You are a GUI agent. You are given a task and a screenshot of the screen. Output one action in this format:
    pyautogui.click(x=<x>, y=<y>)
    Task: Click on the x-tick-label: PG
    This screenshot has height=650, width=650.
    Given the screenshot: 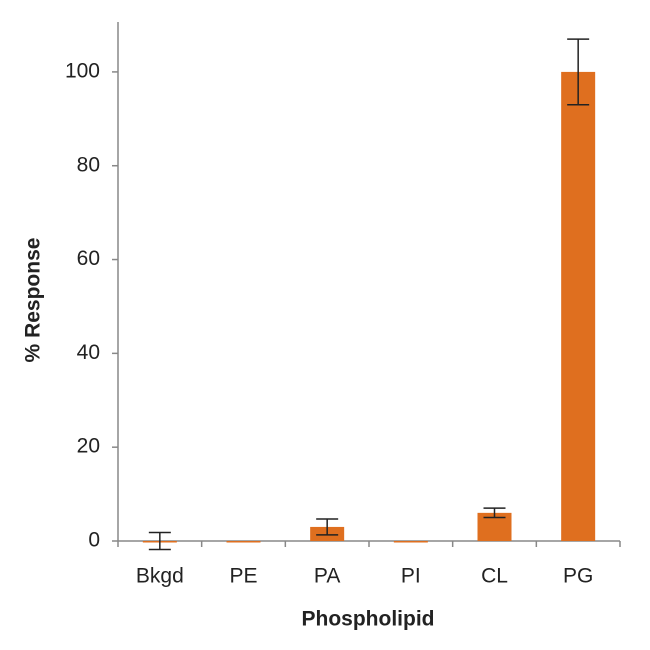 What is the action you would take?
    pyautogui.click(x=578, y=576)
    